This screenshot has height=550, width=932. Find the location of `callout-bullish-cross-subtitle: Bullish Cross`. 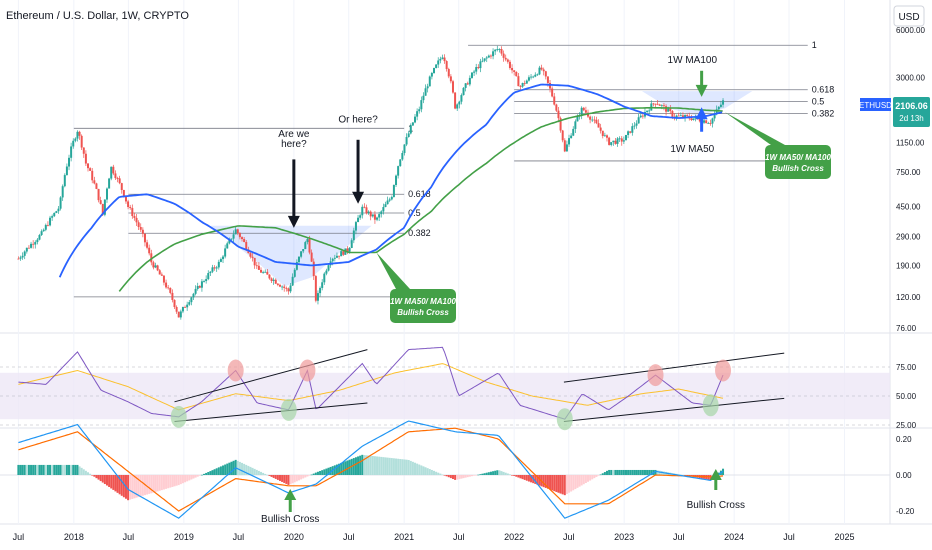

callout-bullish-cross-subtitle: Bullish Cross is located at coordinates (798, 168).